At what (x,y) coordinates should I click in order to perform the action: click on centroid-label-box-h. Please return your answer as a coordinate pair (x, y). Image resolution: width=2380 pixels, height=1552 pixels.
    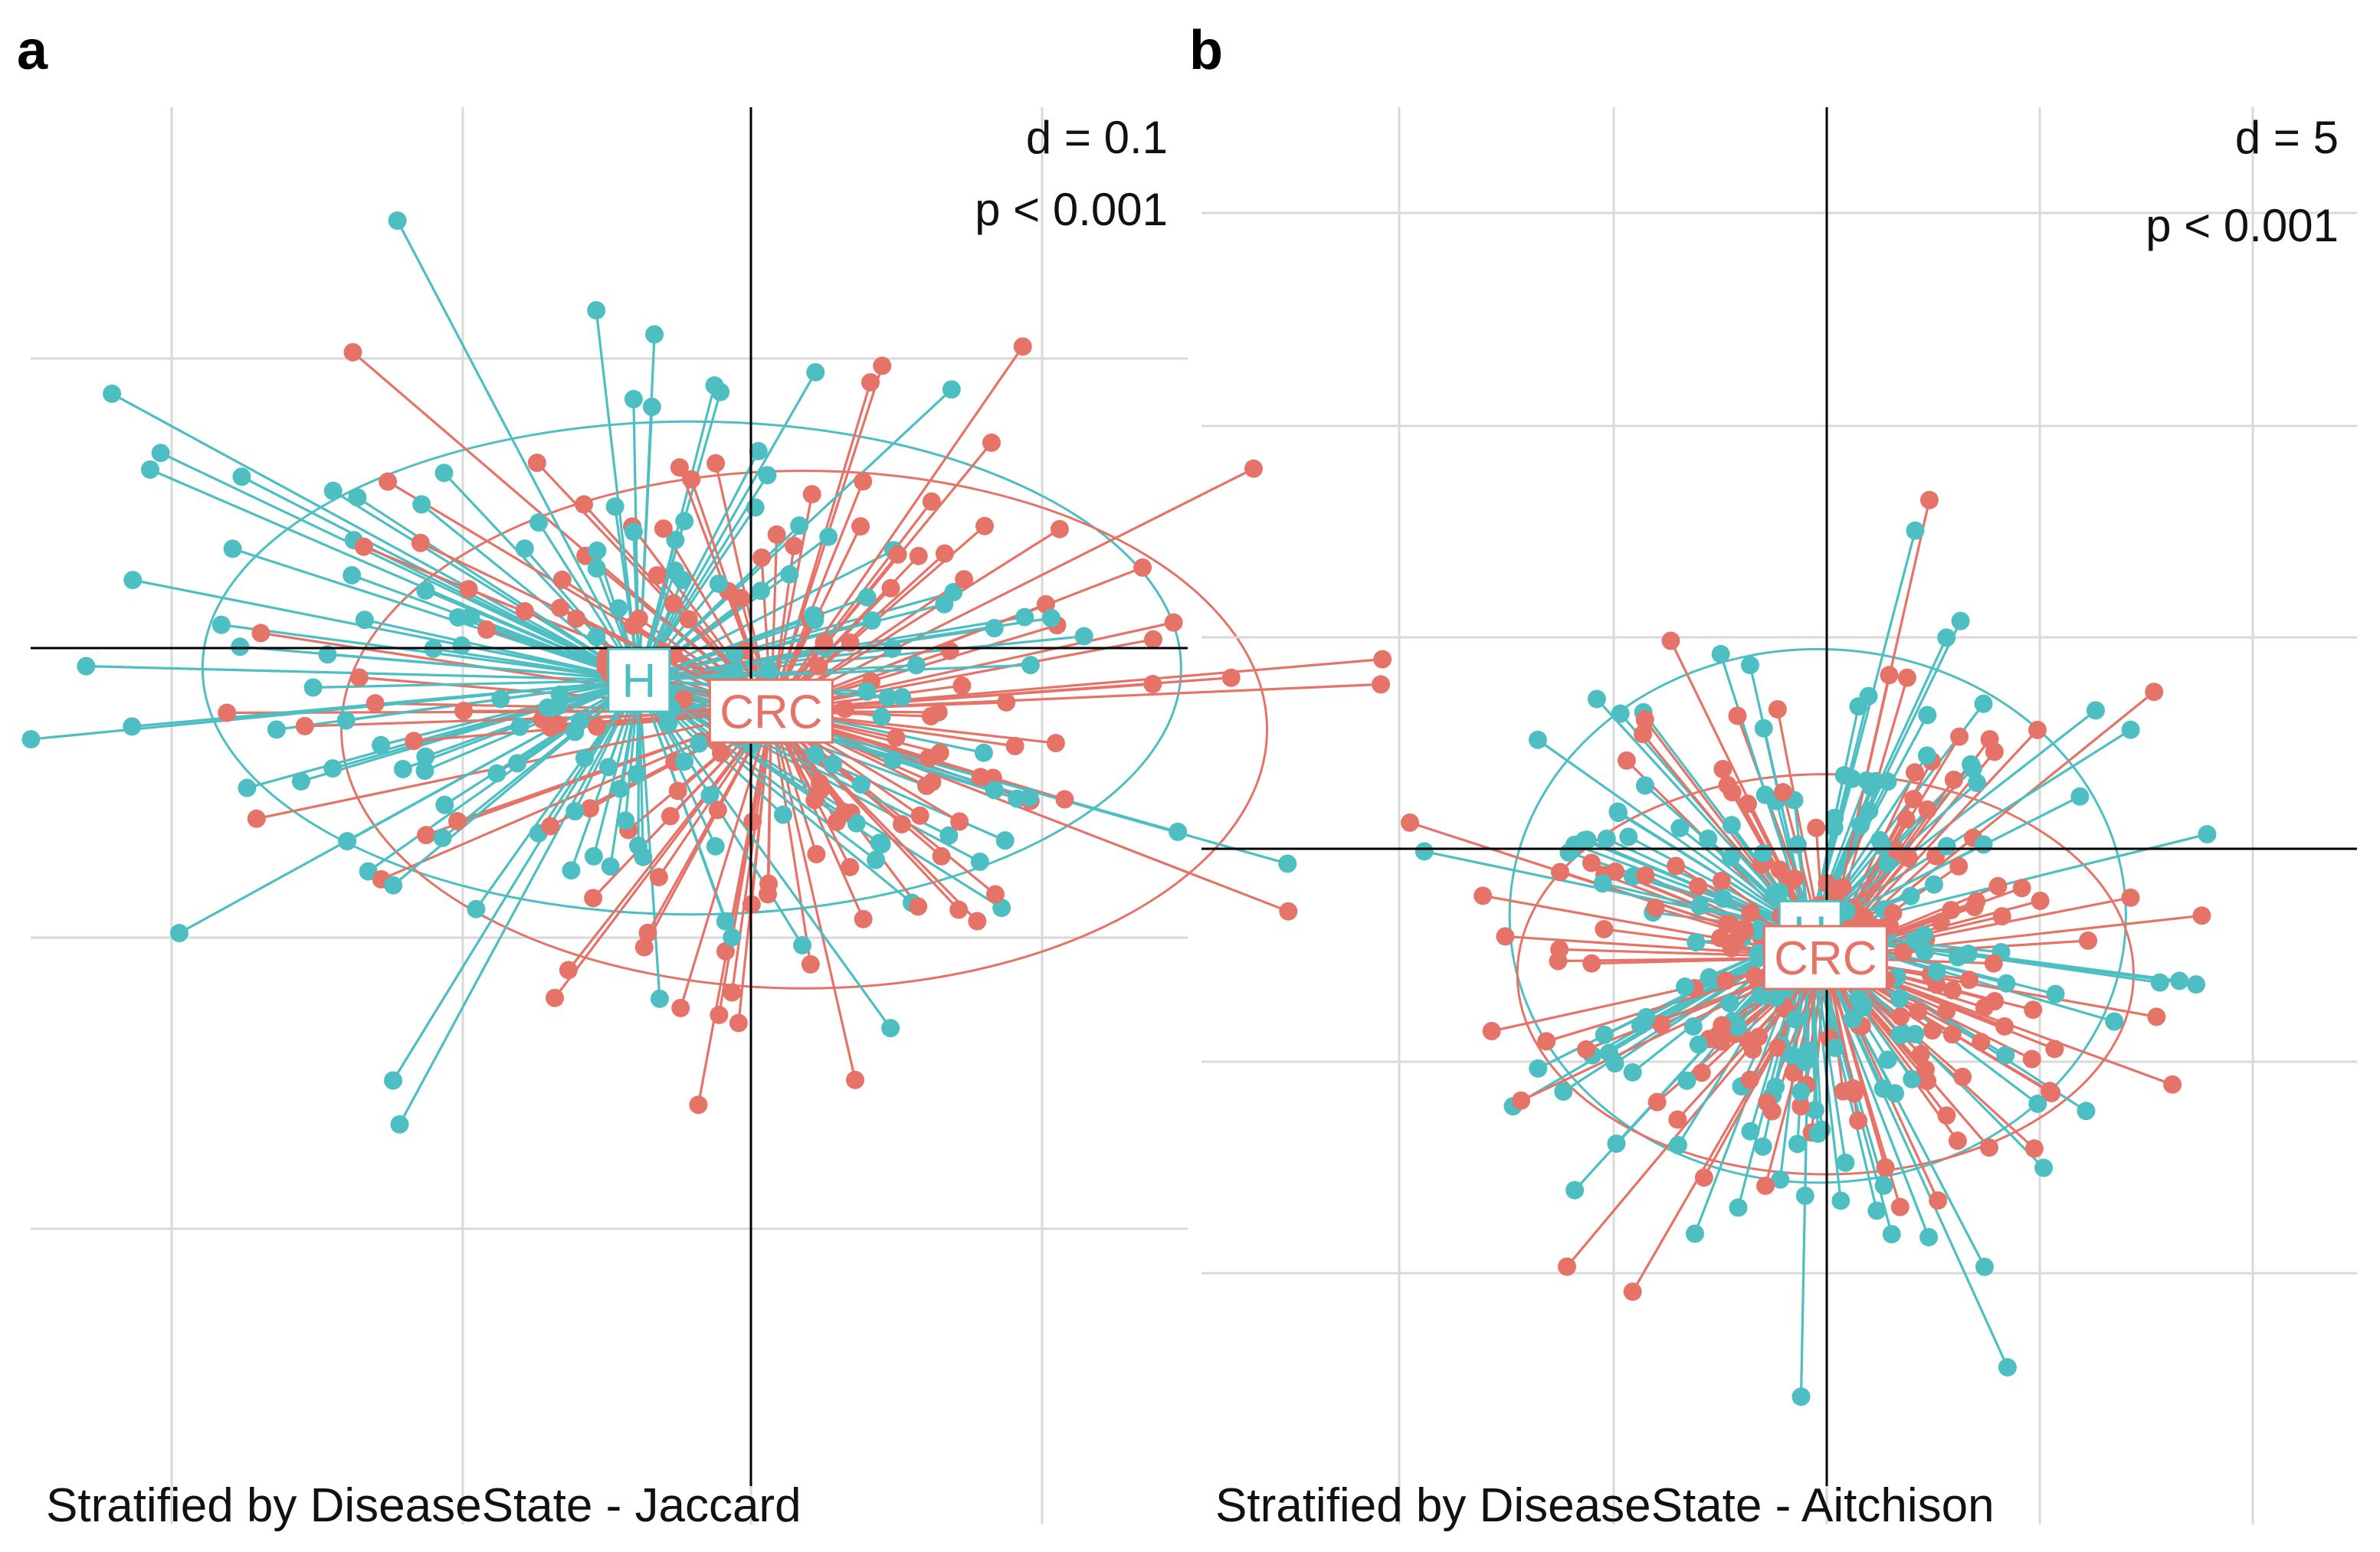
    Looking at the image, I should click on (639, 680).